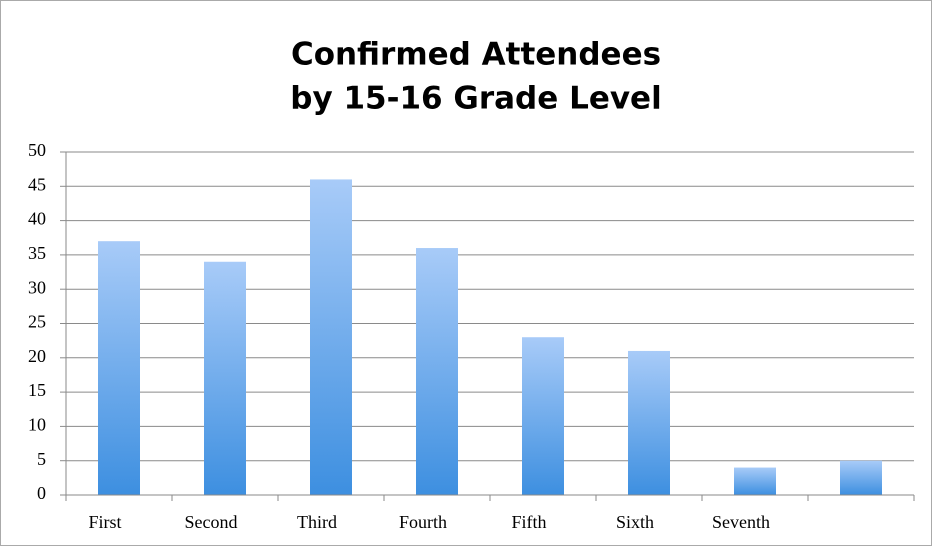 This screenshot has height=546, width=932. What do you see at coordinates (37, 184) in the screenshot?
I see `y-tick-label: 45` at bounding box center [37, 184].